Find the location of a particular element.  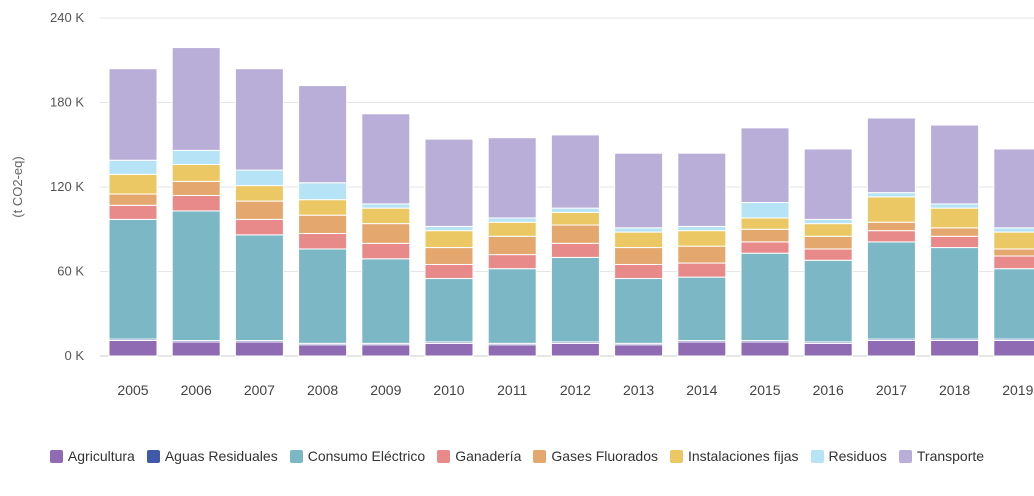

legend-item: Consumo Eléctrico is located at coordinates (357, 456).